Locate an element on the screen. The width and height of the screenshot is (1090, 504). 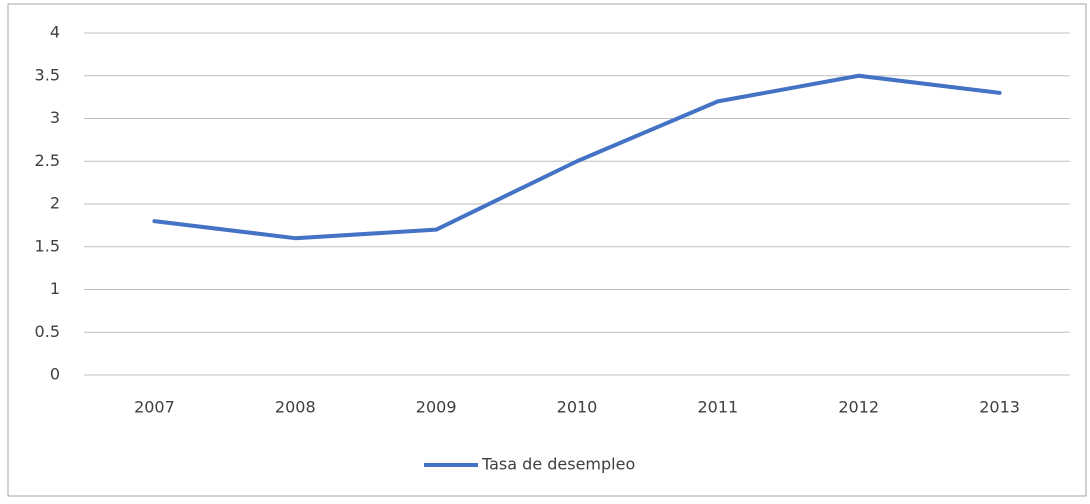
y-tick-label: 1.5 is located at coordinates (47, 245).